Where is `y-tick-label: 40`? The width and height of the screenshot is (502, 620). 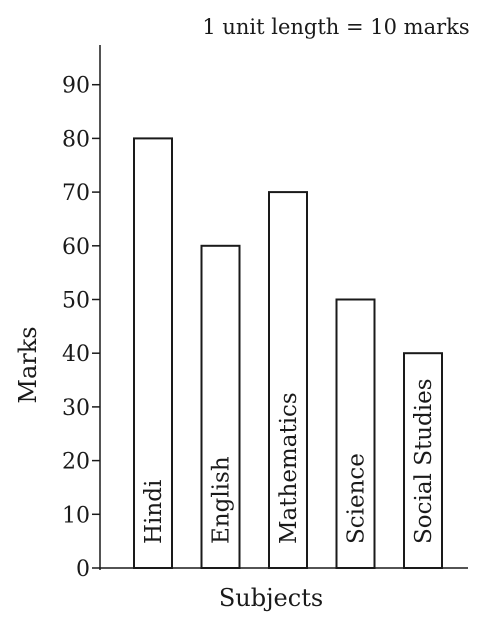
y-tick-label: 40 is located at coordinates (76, 354).